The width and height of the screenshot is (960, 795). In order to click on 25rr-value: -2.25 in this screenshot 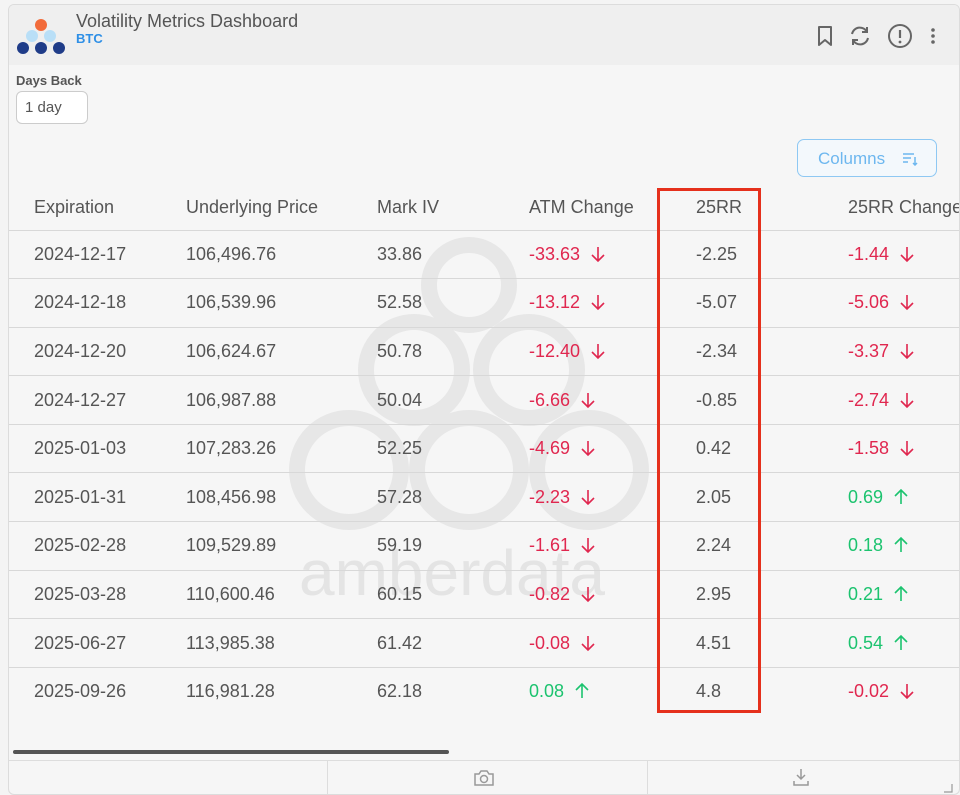, I will do `click(717, 253)`.